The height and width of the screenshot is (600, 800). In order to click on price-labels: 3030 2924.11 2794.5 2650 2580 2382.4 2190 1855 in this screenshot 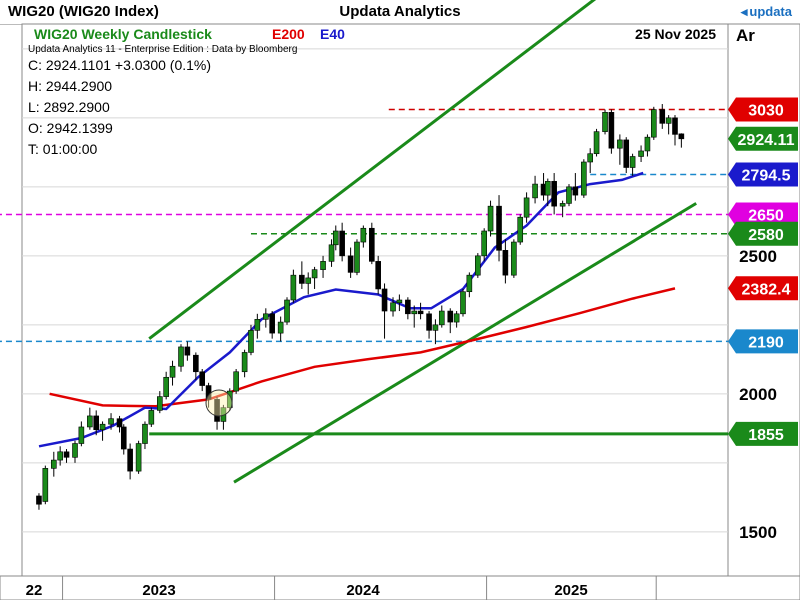, I will do `click(763, 271)`.